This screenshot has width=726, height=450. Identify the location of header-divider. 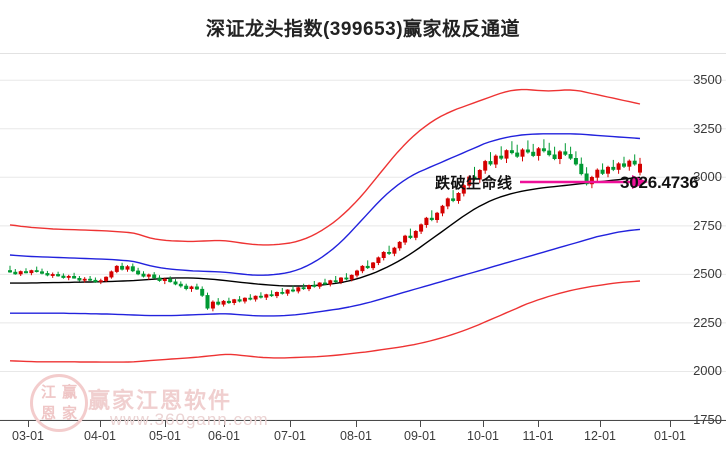
(363, 53).